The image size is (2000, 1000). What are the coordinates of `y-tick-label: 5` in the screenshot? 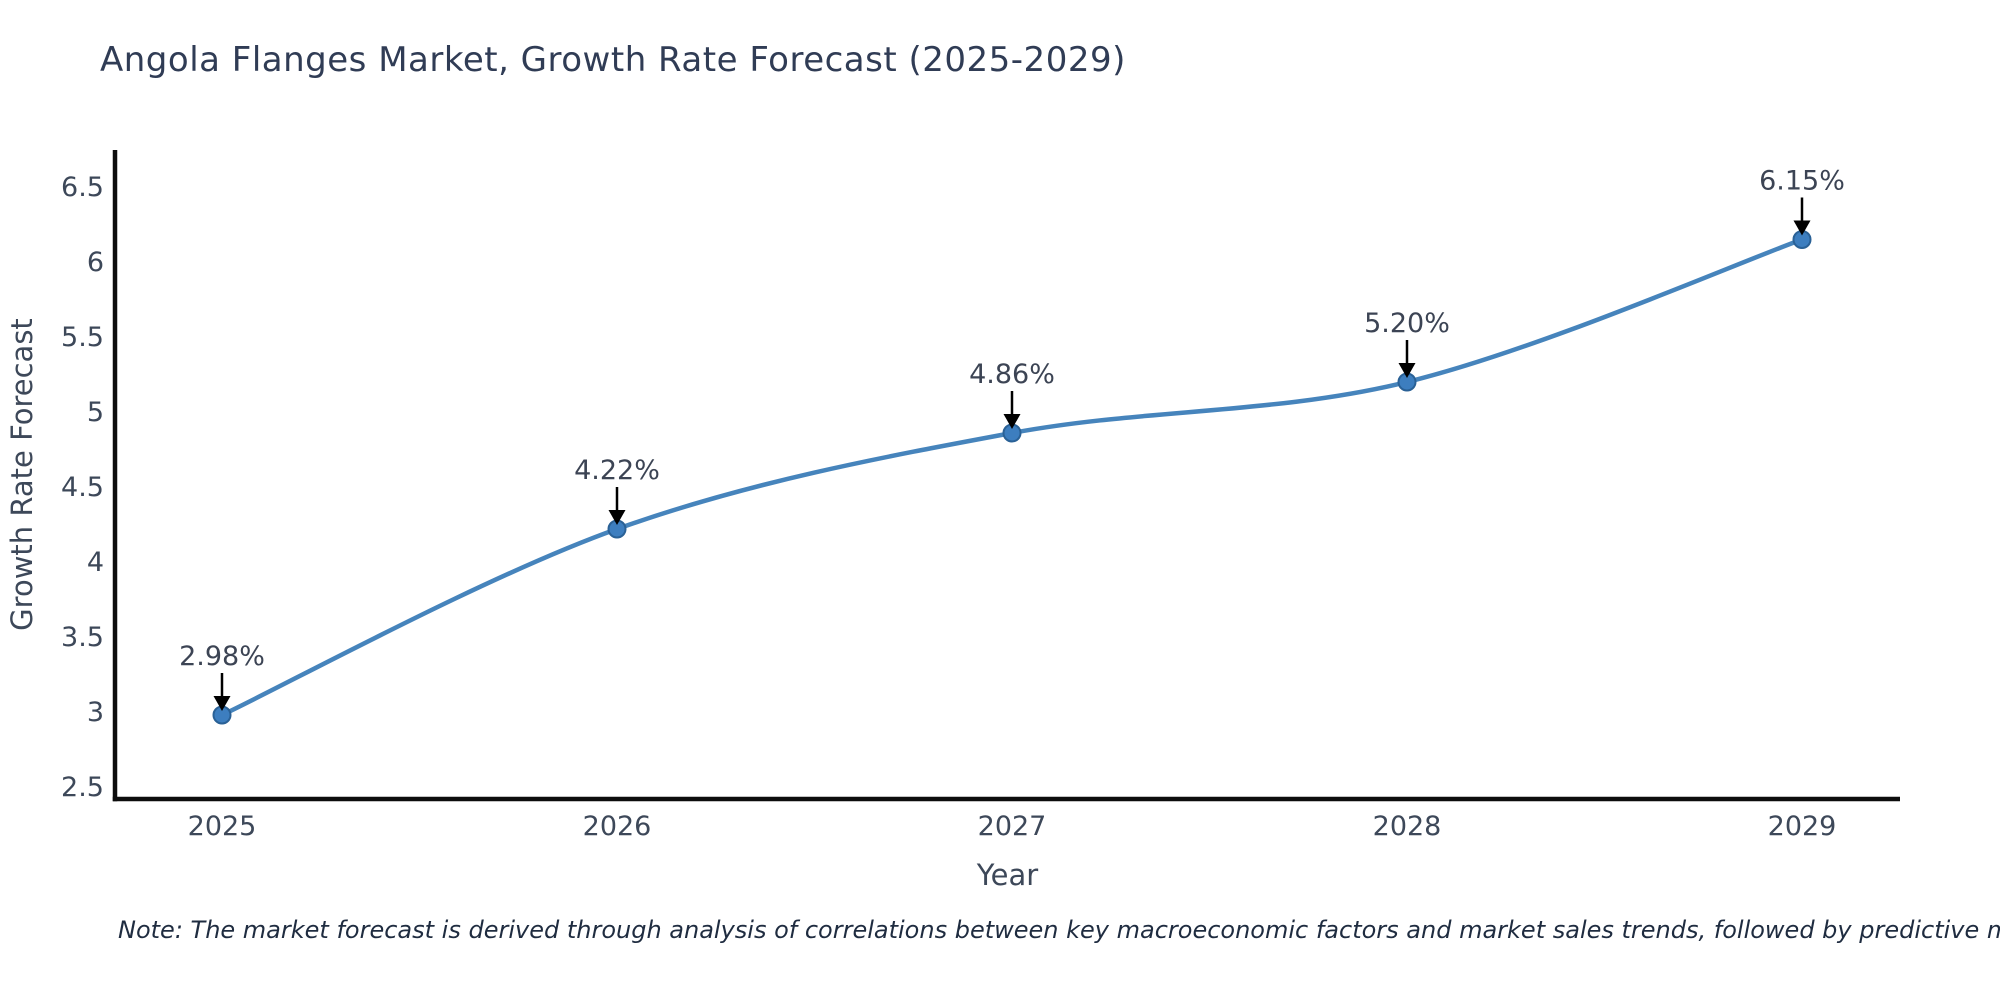 It's located at (95, 412).